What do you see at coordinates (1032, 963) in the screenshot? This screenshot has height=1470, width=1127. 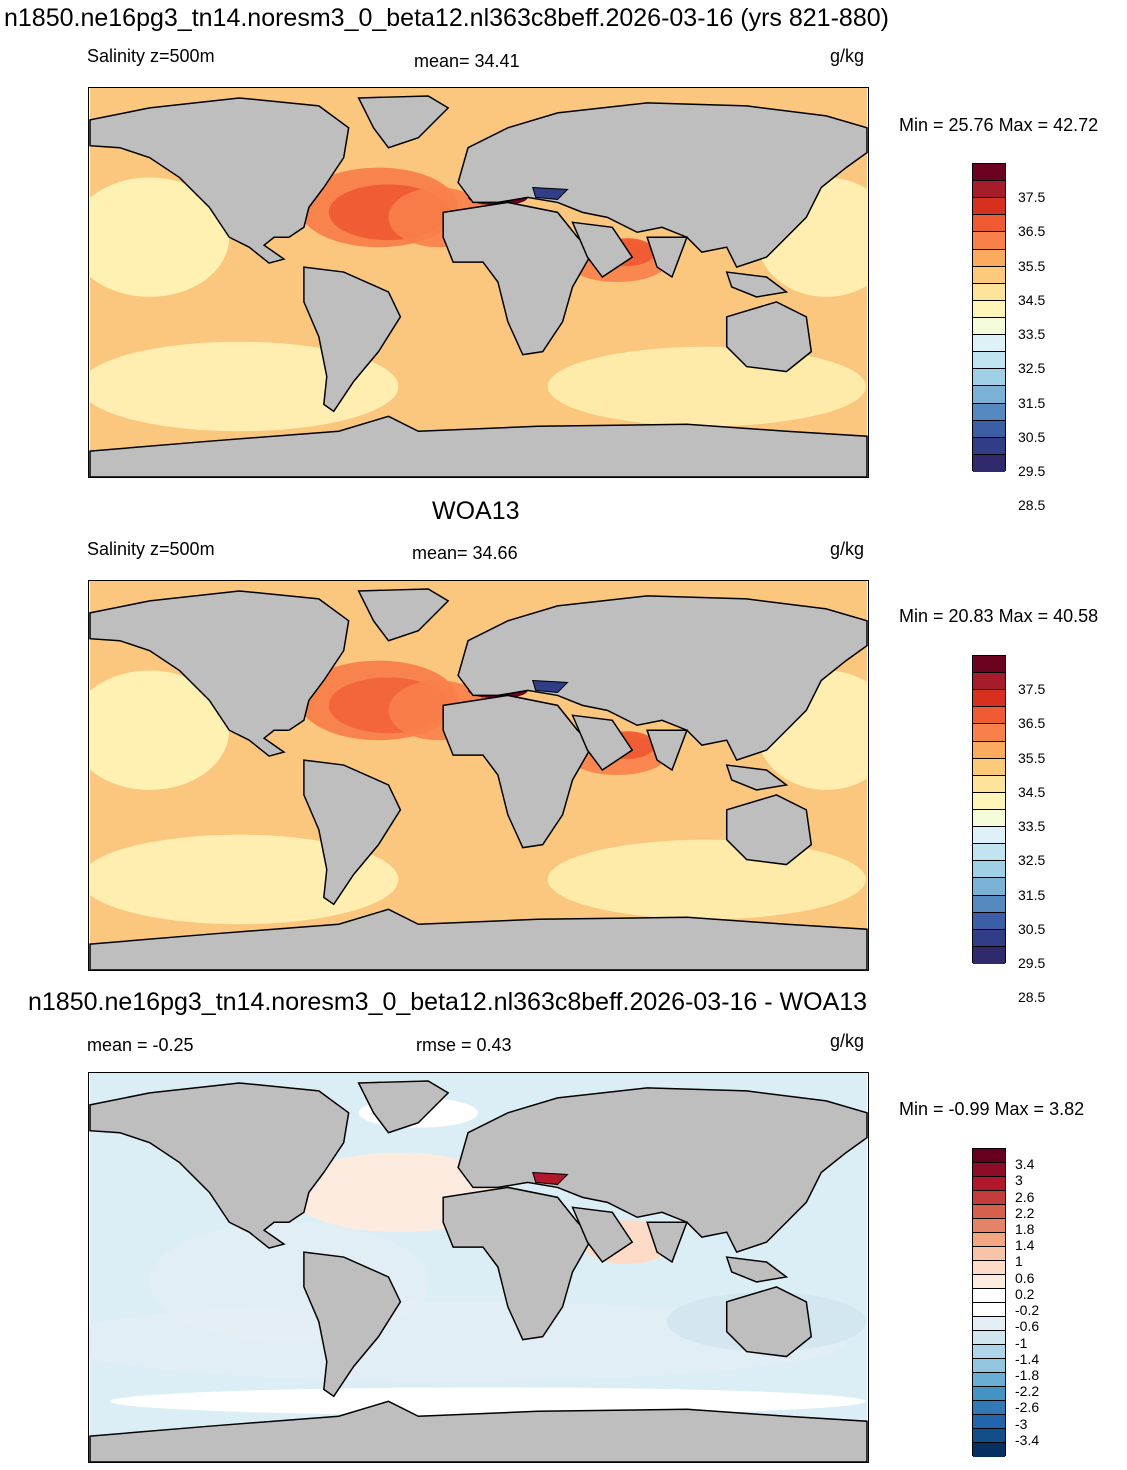 I see `colorbar-tick-label: 29.5` at bounding box center [1032, 963].